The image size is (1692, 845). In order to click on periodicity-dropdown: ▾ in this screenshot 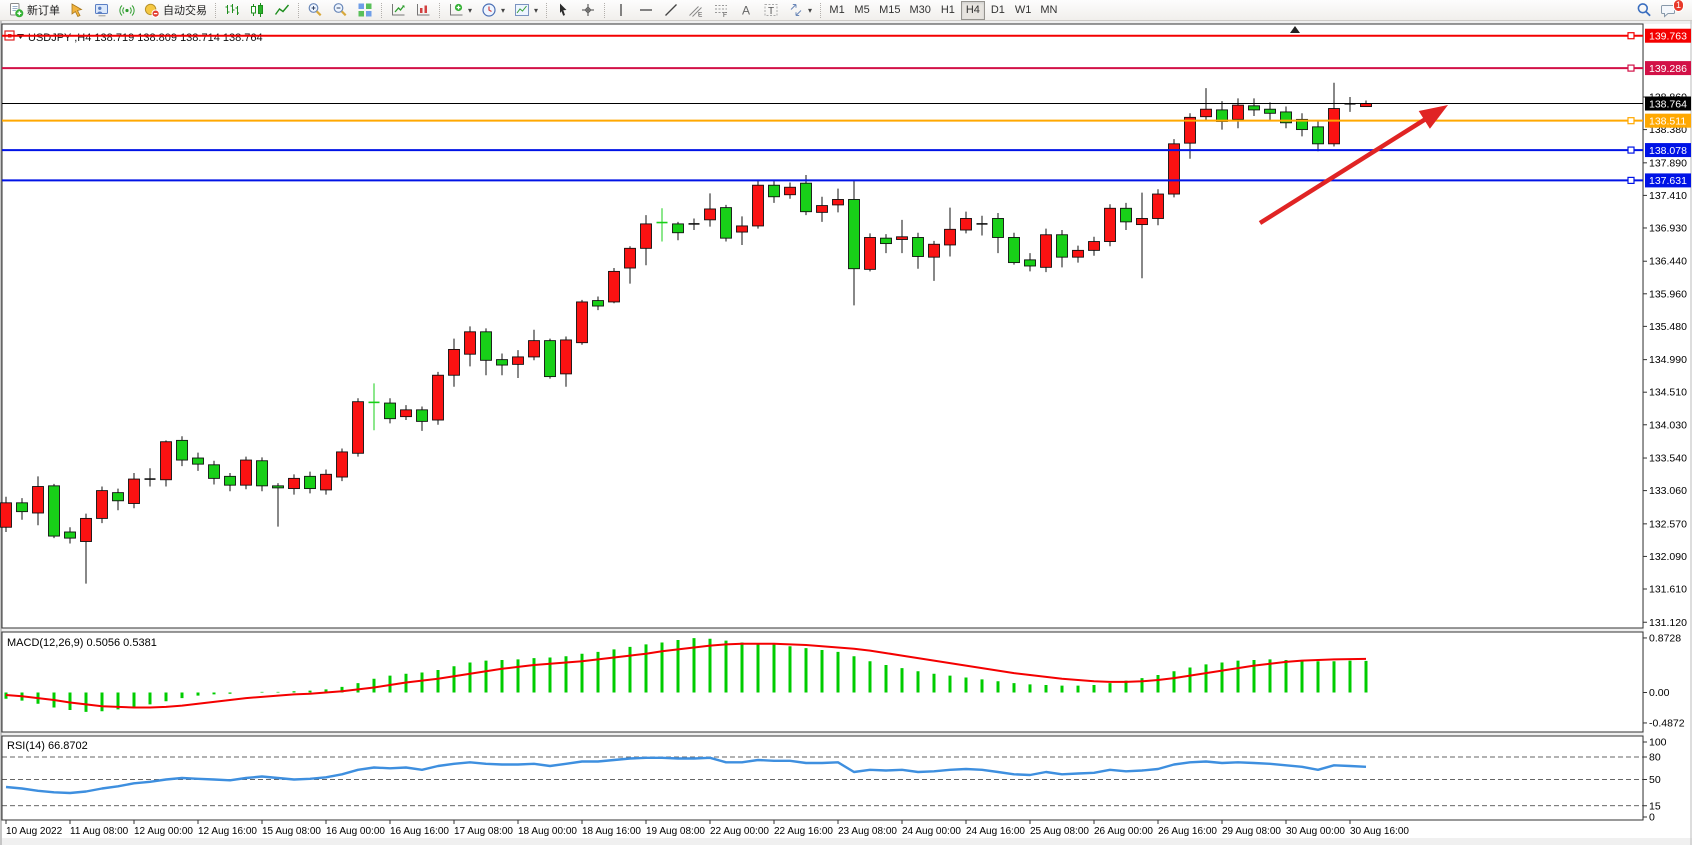, I will do `click(493, 10)`.